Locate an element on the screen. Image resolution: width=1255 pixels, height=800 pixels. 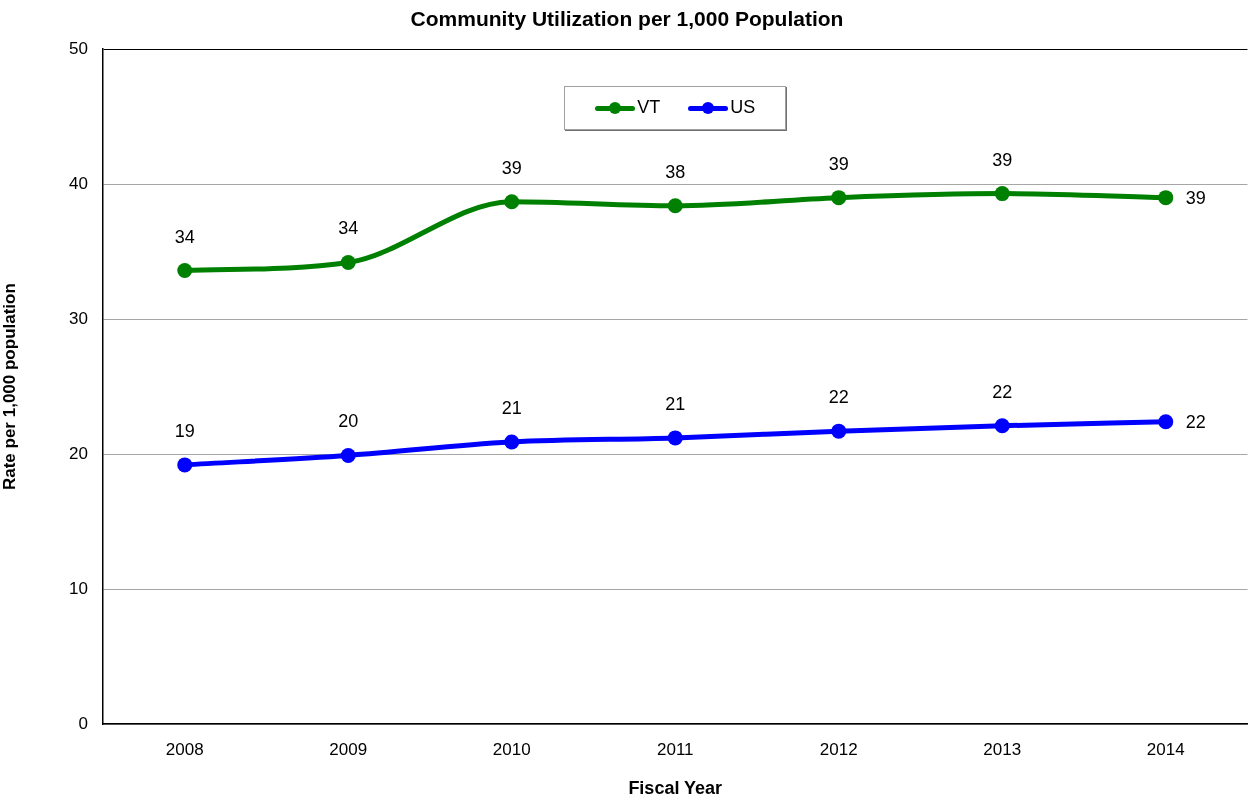
data-label: 19 is located at coordinates (184, 430).